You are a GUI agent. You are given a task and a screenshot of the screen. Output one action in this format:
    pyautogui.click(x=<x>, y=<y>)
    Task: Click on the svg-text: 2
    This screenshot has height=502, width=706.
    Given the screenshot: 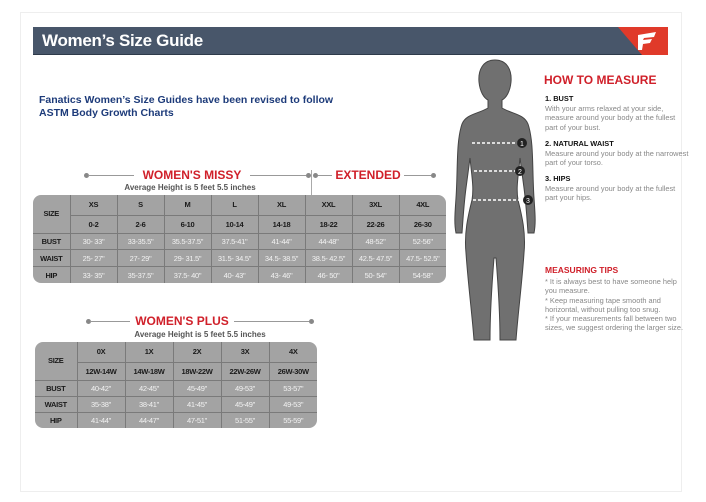 What is the action you would take?
    pyautogui.click(x=520, y=172)
    